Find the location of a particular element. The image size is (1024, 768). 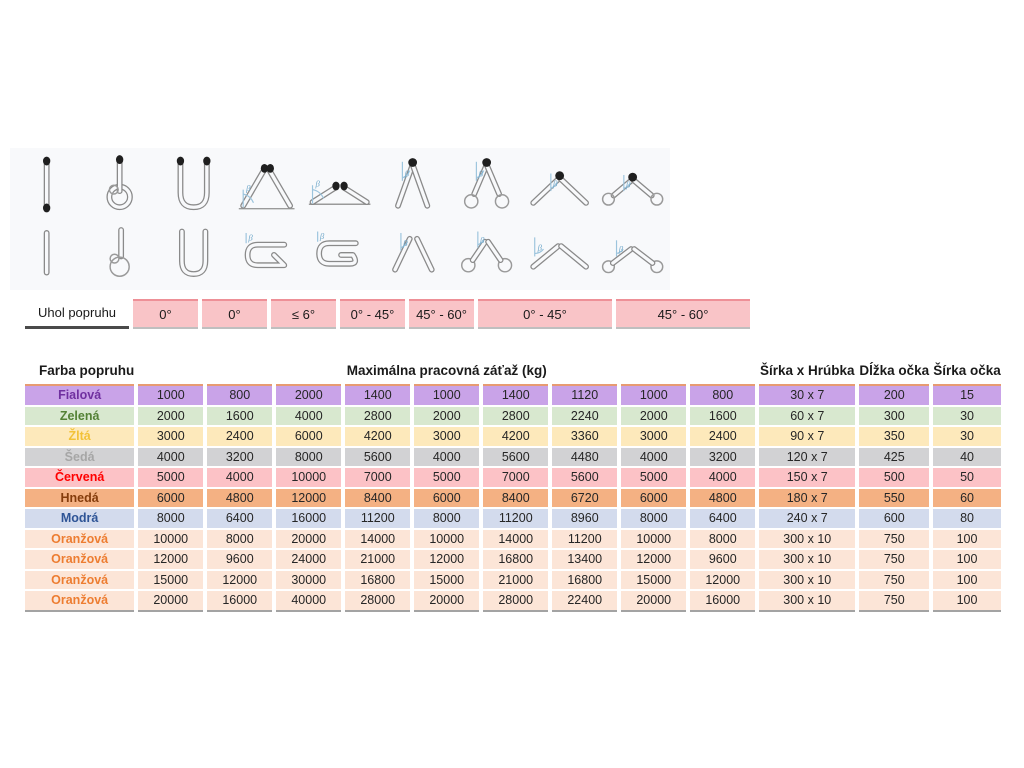

shallow-straps-icon: β is located at coordinates (559, 253).